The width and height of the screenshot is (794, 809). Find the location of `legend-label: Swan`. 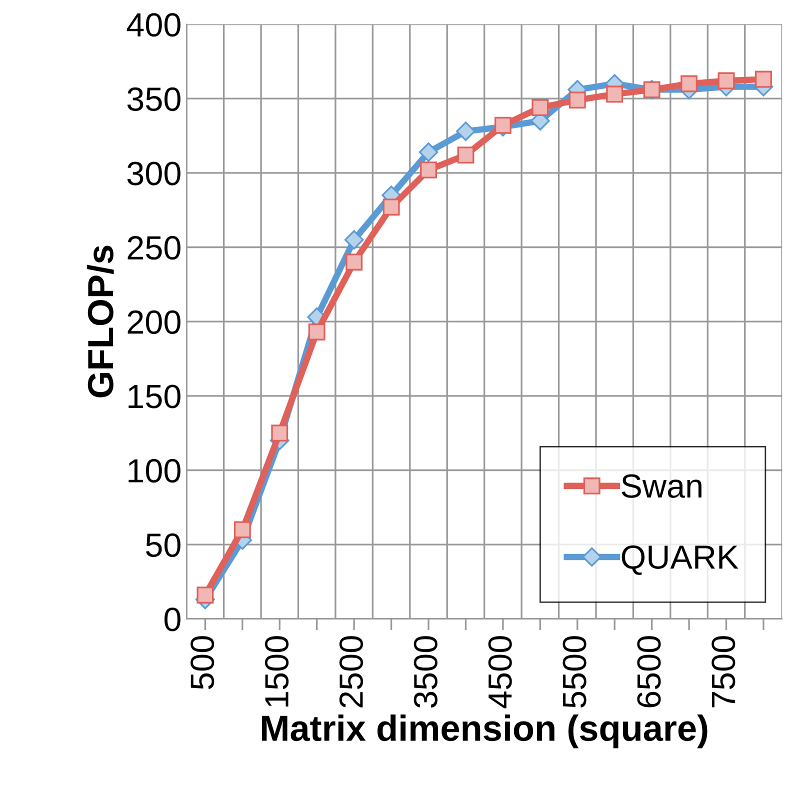

legend-label: Swan is located at coordinates (662, 486).